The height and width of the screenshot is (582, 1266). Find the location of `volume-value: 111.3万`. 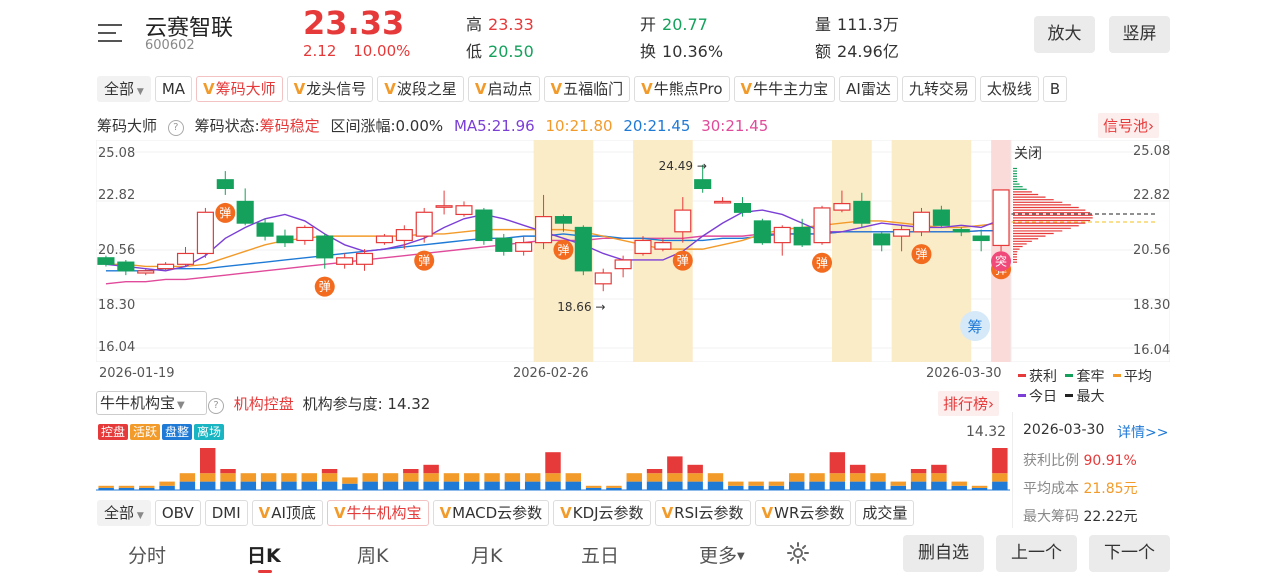

volume-value: 111.3万 is located at coordinates (868, 24).